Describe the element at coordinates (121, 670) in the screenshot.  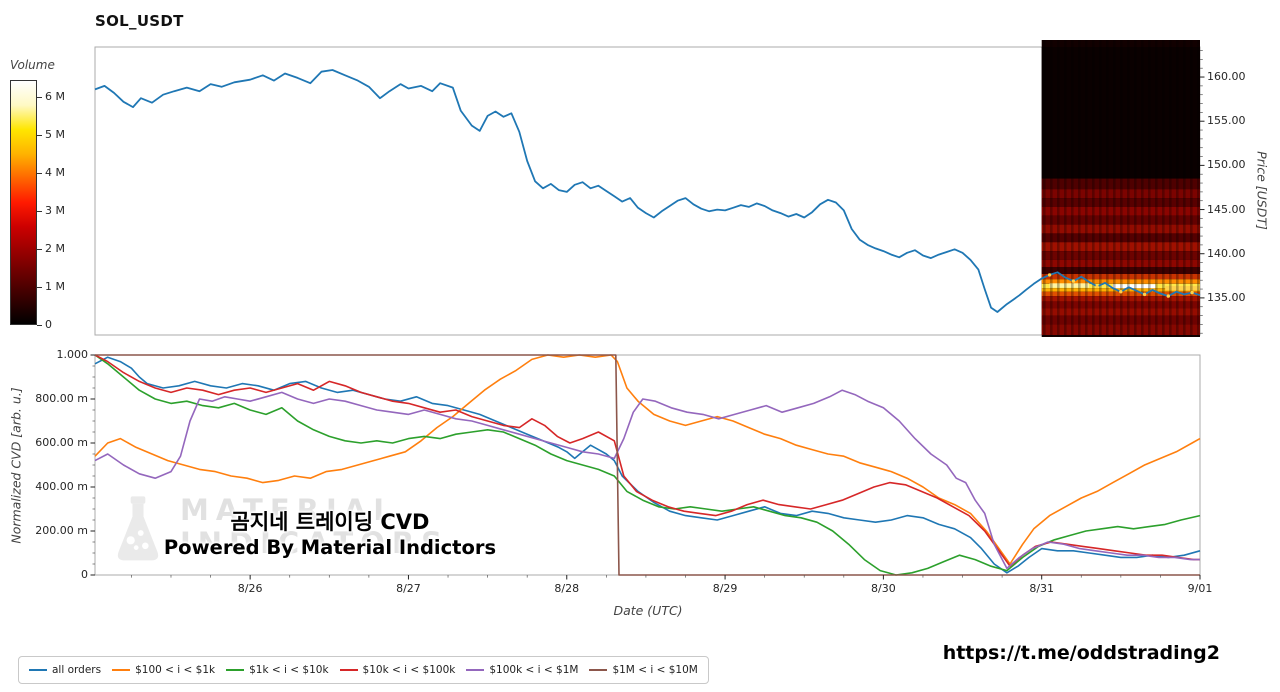
I see `legend-swatch-100-i-1k` at that location.